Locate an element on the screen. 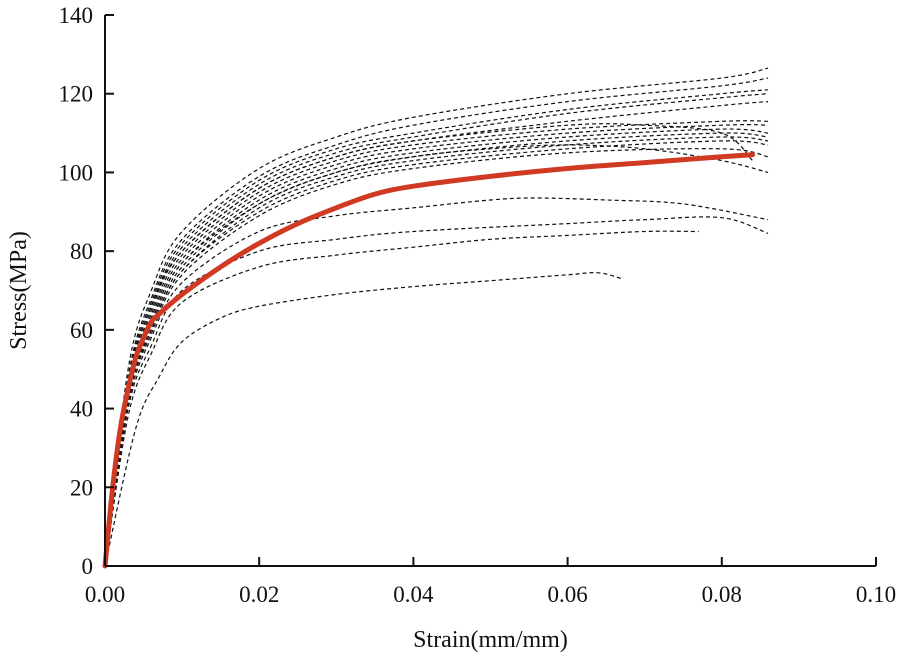  y-tick-label: 120 is located at coordinates (76, 94).